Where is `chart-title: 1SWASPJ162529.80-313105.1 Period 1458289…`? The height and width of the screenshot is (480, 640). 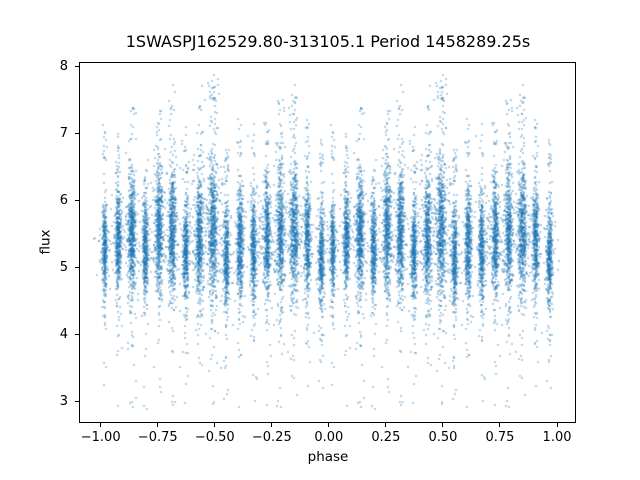
chart-title: 1SWASPJ162529.80-313105.1 Period 1458289… is located at coordinates (328, 41).